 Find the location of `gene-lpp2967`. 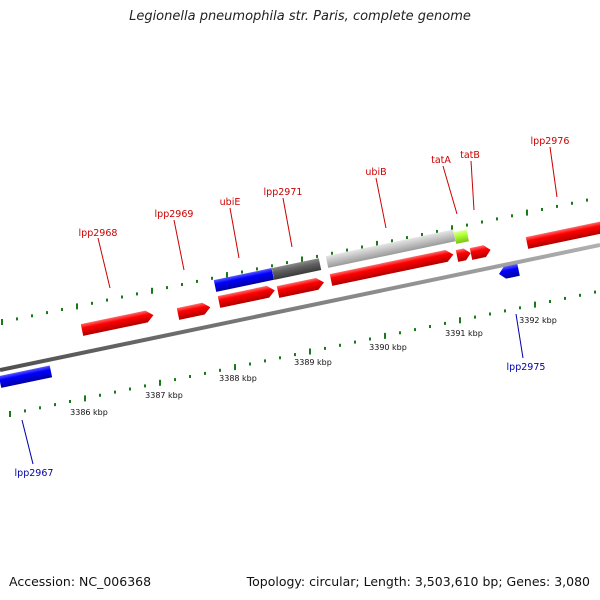

gene-lpp2967 is located at coordinates (26, 376).